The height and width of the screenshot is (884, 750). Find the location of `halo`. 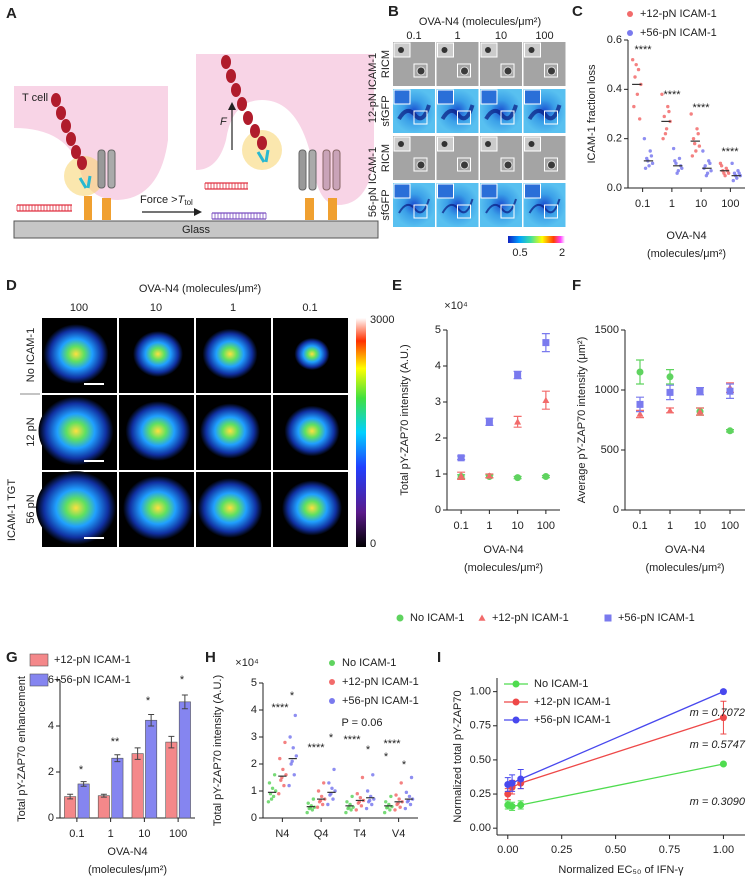

halo is located at coordinates (84, 176).